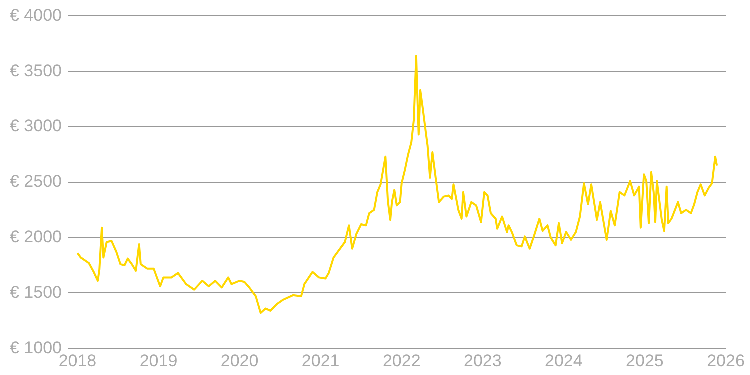 The height and width of the screenshot is (375, 750). What do you see at coordinates (726, 360) in the screenshot?
I see `x-tick-label: 2026` at bounding box center [726, 360].